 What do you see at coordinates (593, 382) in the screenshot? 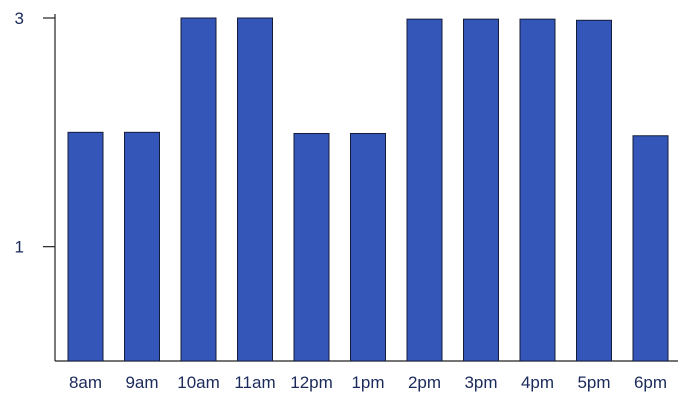
I see `x-tick-label-5pm: 5pm` at bounding box center [593, 382].